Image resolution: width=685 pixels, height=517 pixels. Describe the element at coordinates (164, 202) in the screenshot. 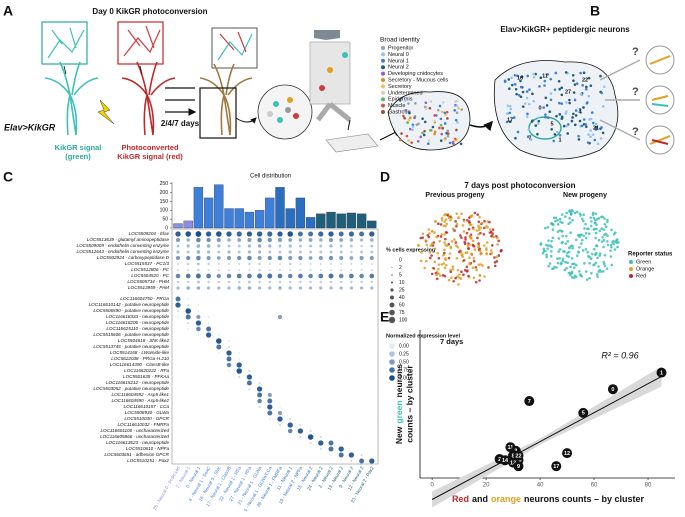

I see `y-tick-label: 150` at that location.